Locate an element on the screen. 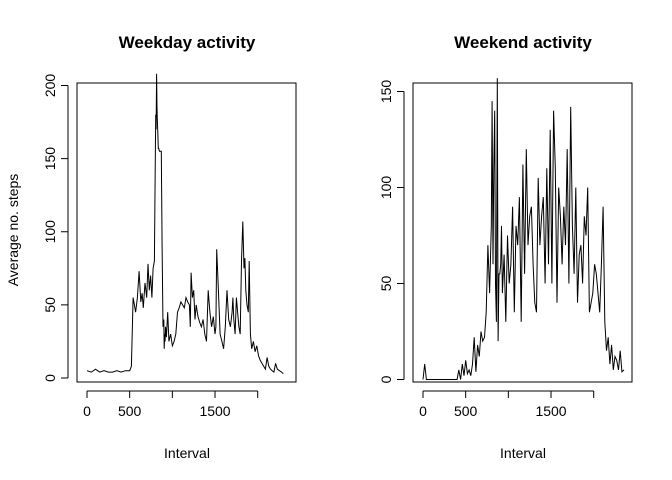  weekend-y-tick-label-3: 150 is located at coordinates (386, 92).